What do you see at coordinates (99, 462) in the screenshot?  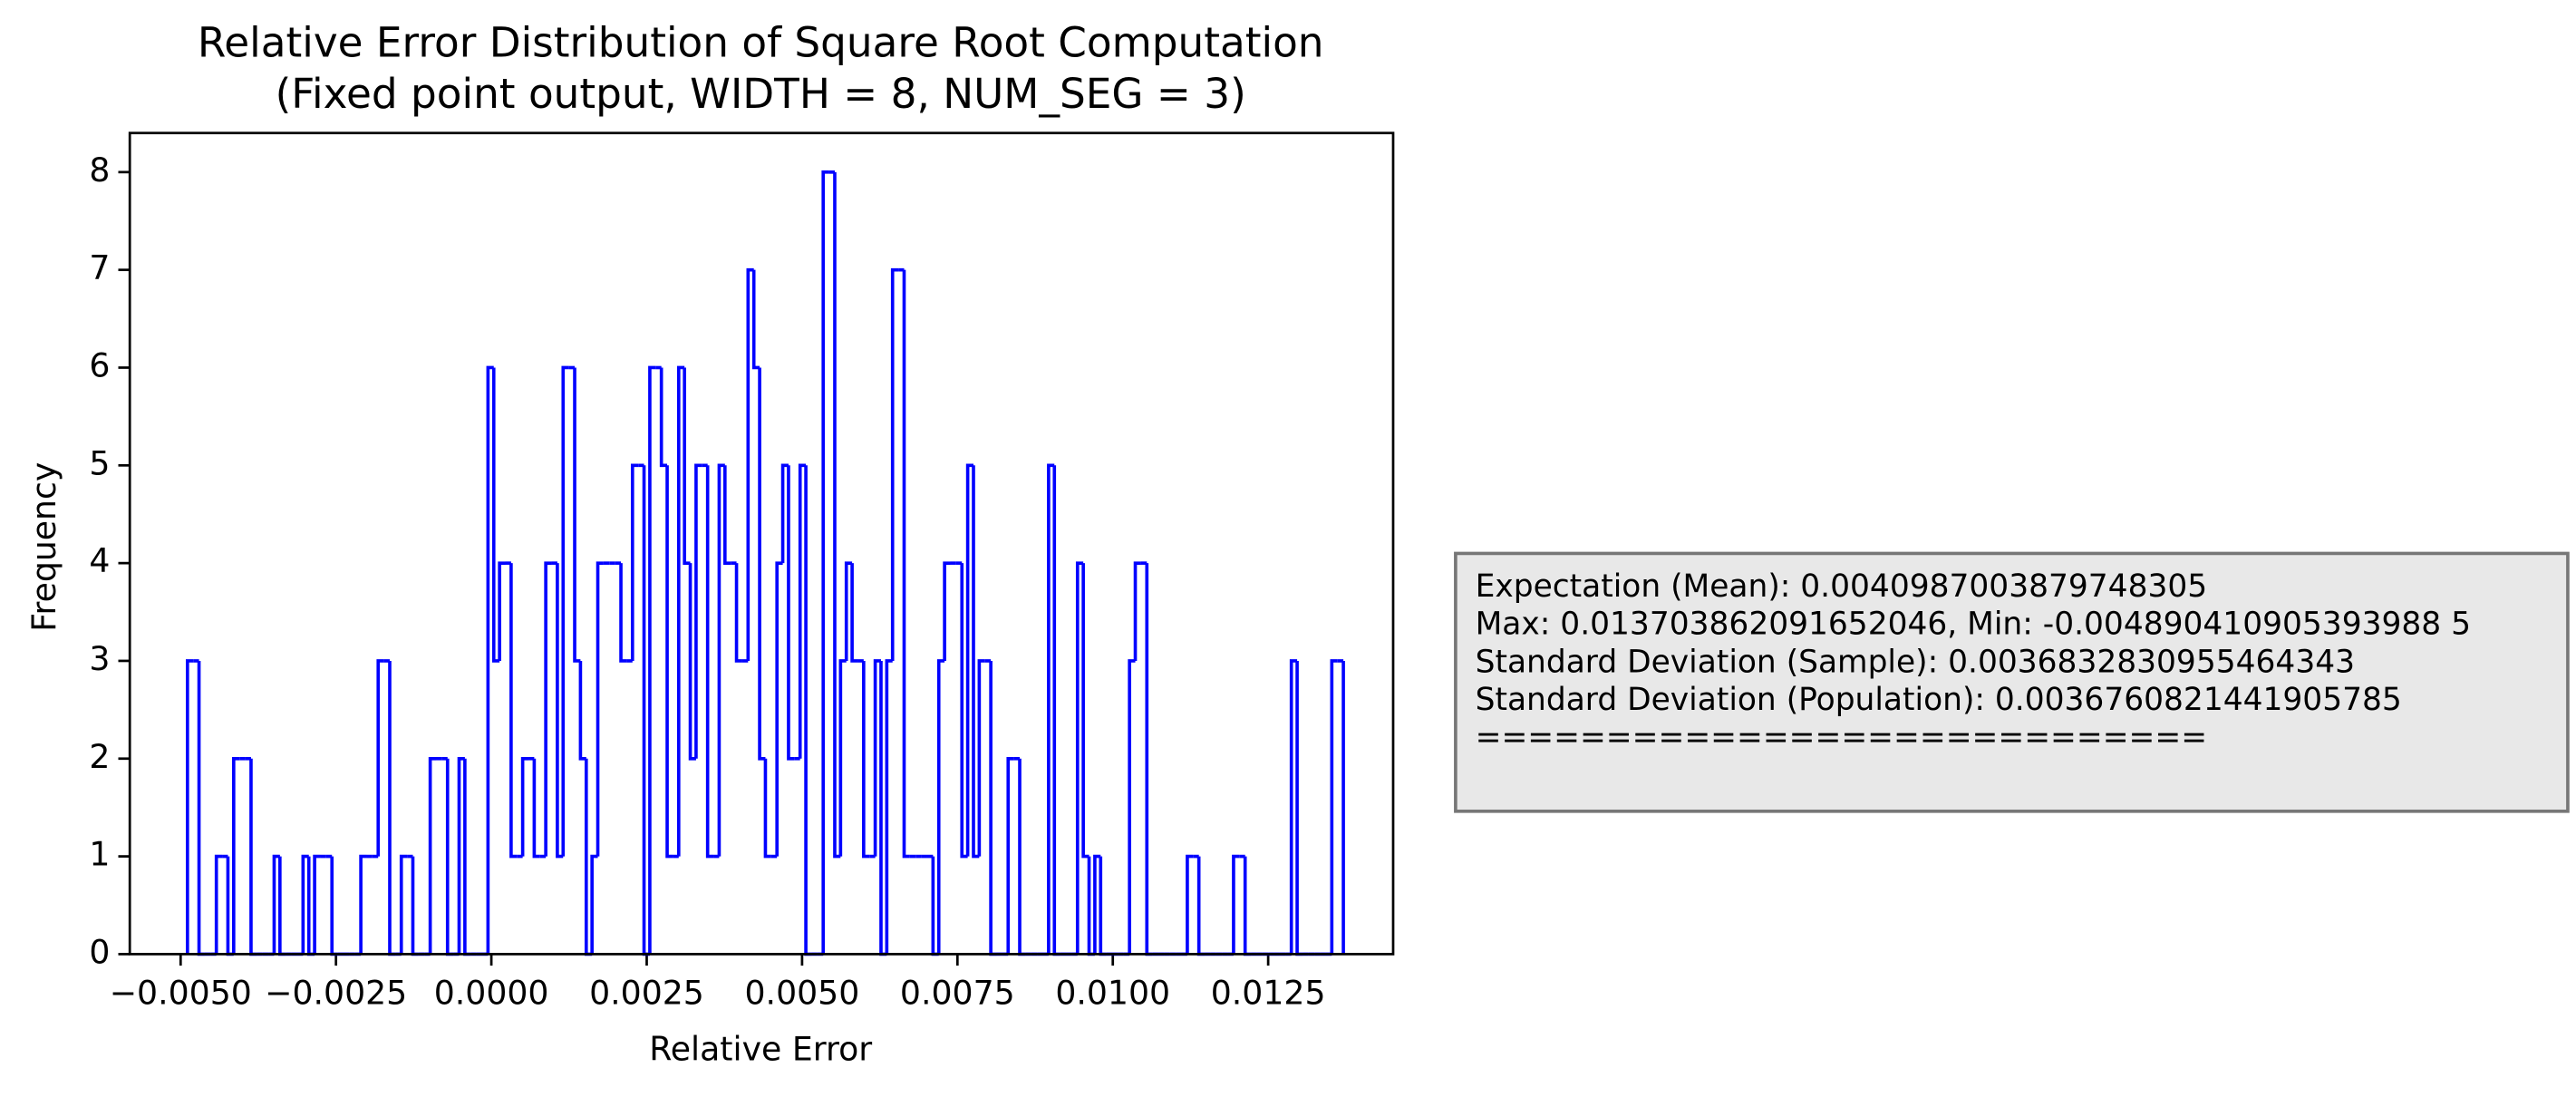 I see `y-tick-label: 5` at bounding box center [99, 462].